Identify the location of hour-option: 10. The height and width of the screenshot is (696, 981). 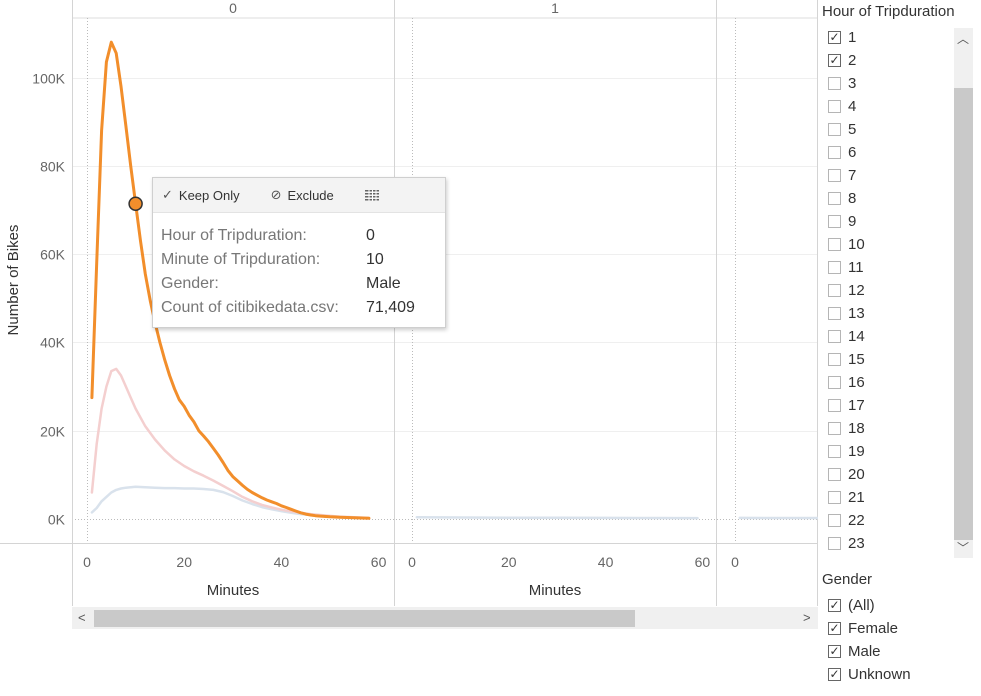
(846, 244).